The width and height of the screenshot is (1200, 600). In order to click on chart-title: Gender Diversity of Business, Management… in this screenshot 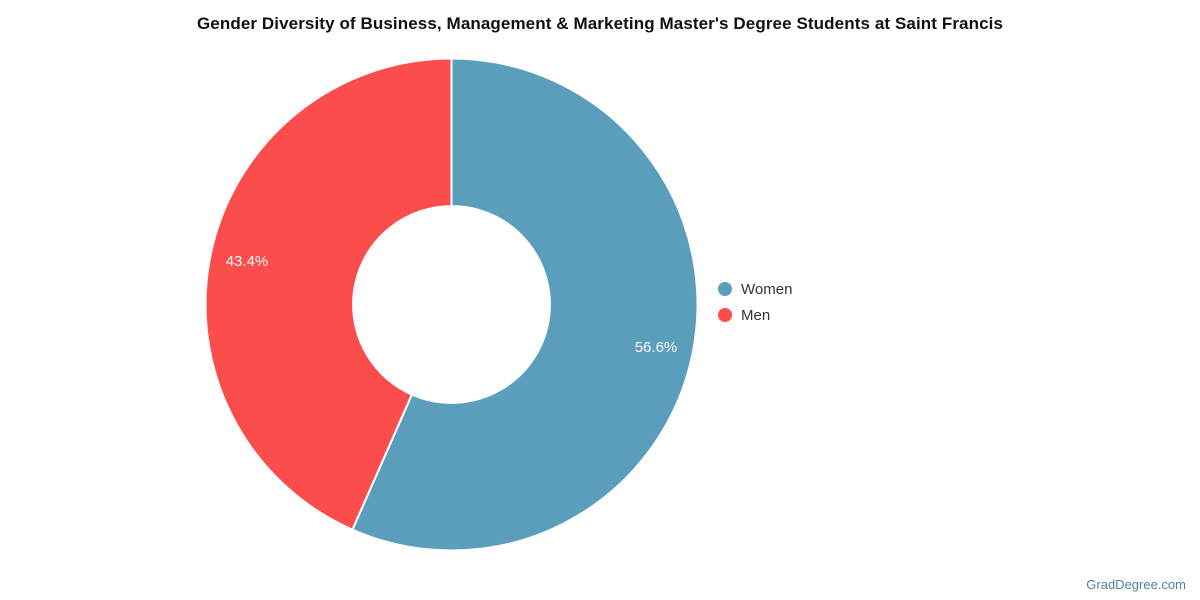, I will do `click(600, 23)`.